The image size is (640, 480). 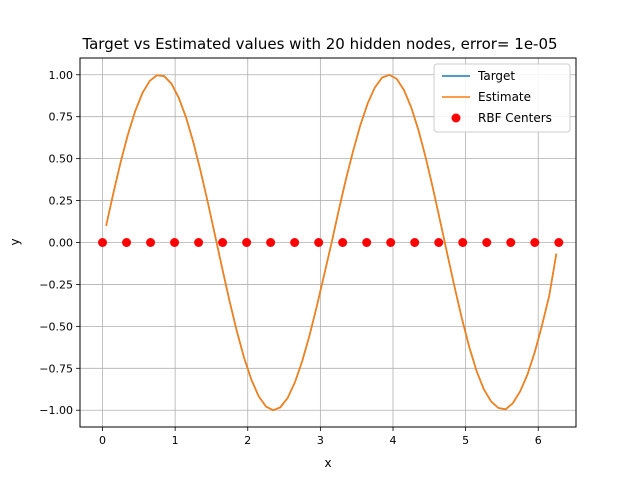 What do you see at coordinates (61, 117) in the screenshot?
I see `y-tick-label: 0.75` at bounding box center [61, 117].